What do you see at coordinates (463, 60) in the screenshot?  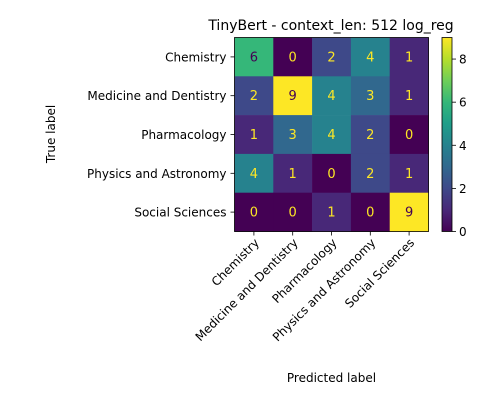 I see `colorbar-tick-label: 8` at bounding box center [463, 60].